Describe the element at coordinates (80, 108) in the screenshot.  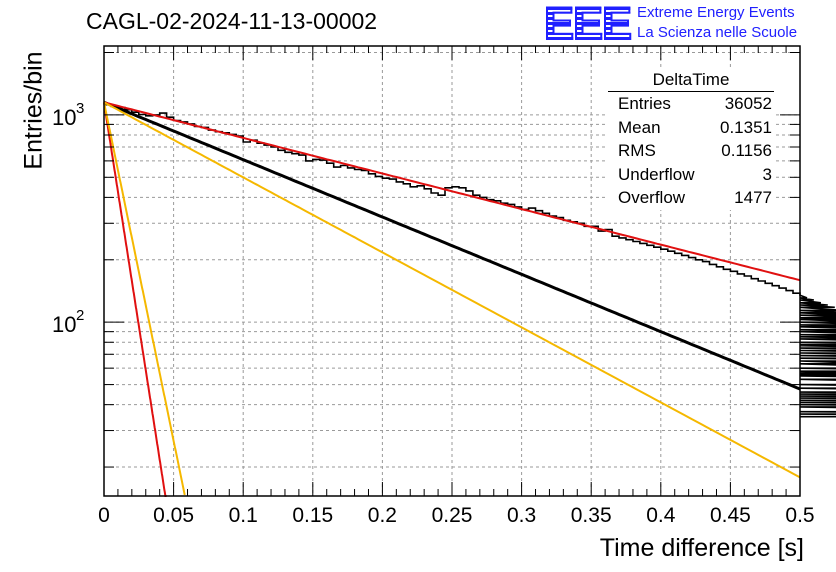
I see `y-tick-label-exponent: 3` at that location.